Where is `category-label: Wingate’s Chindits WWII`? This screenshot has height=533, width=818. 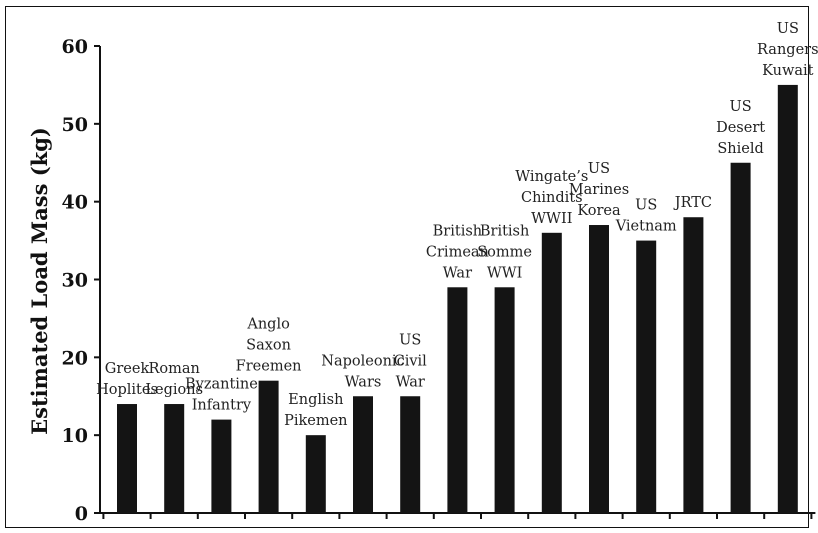
category-label: Wingate’s Chindits WWII is located at coordinates (551, 198).